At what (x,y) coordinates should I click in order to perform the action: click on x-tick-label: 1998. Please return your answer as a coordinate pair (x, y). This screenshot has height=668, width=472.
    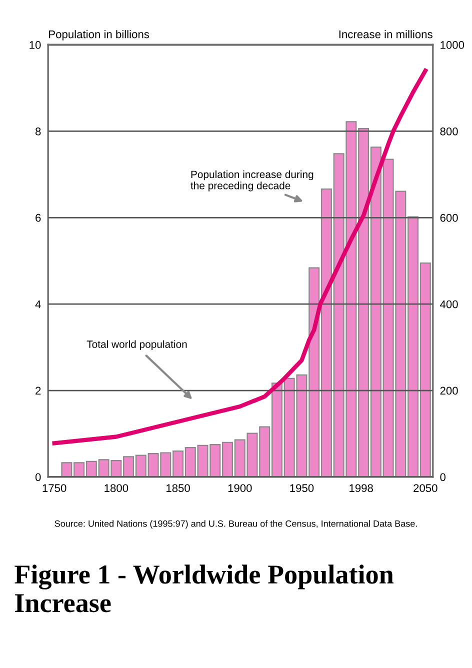
    Looking at the image, I should click on (361, 488).